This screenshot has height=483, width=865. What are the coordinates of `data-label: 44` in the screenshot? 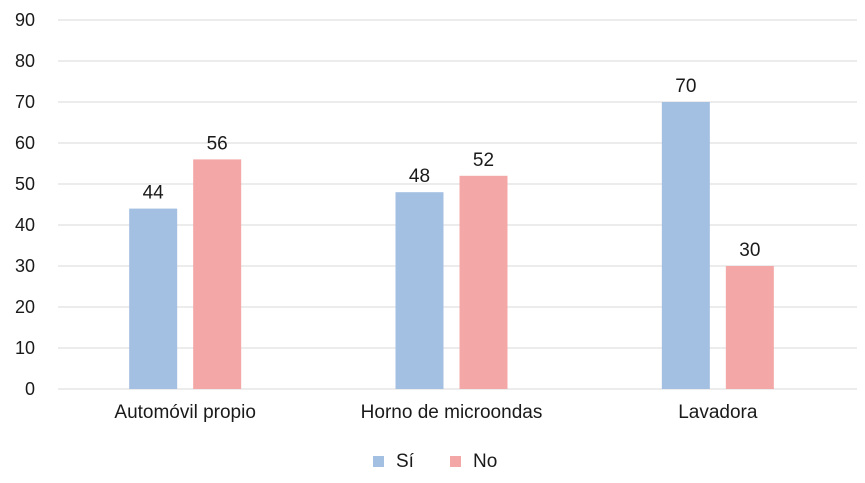 It's located at (154, 193).